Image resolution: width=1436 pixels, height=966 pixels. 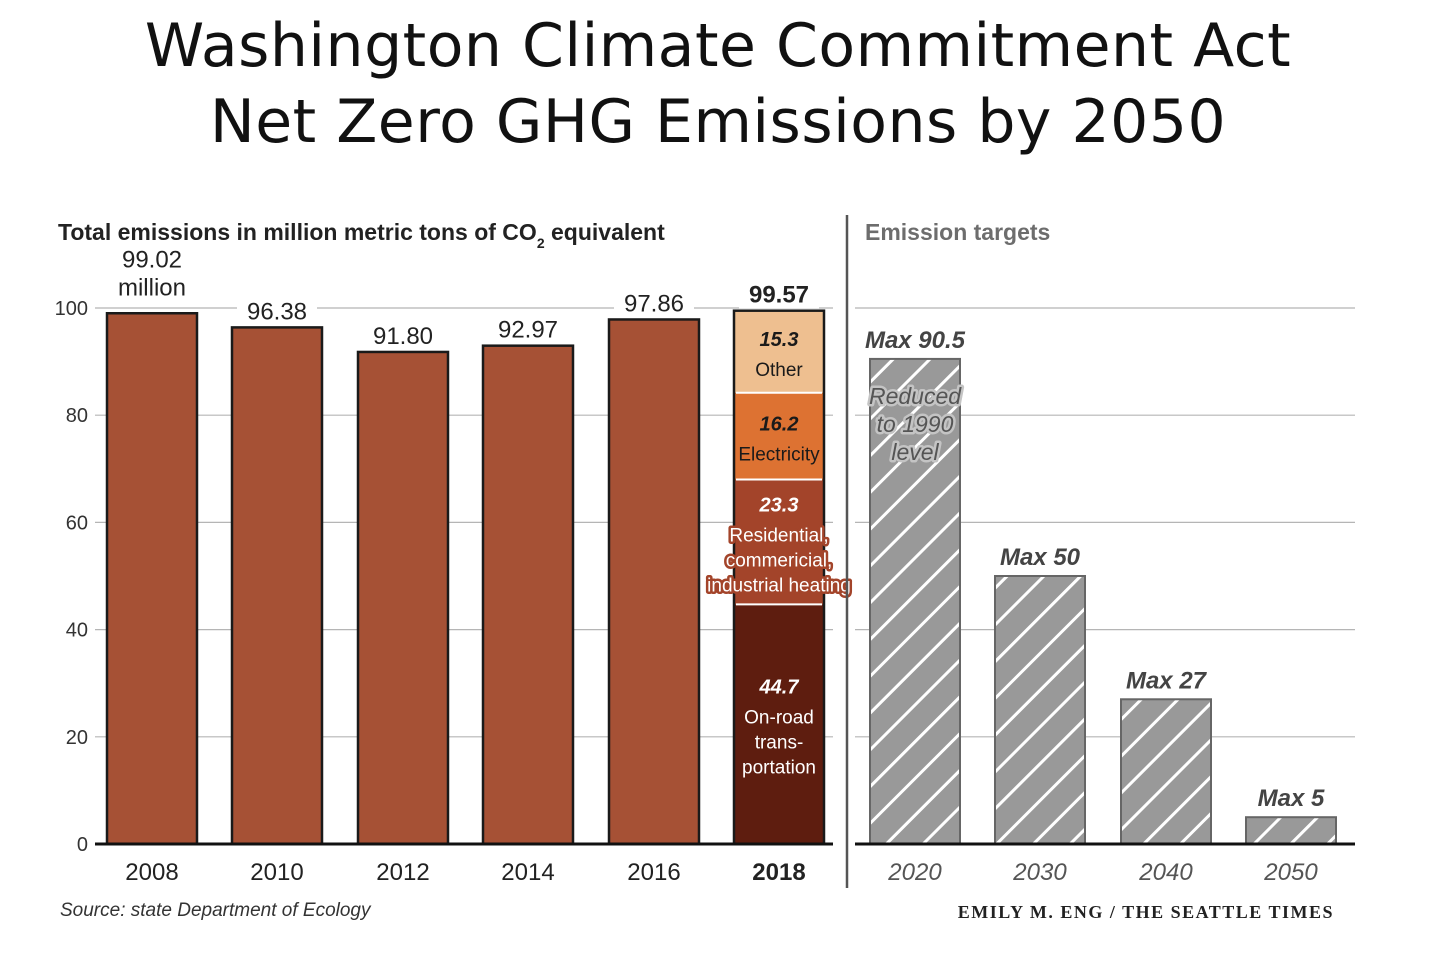 I want to click on value-label-2010: 96.38, so click(x=277, y=311).